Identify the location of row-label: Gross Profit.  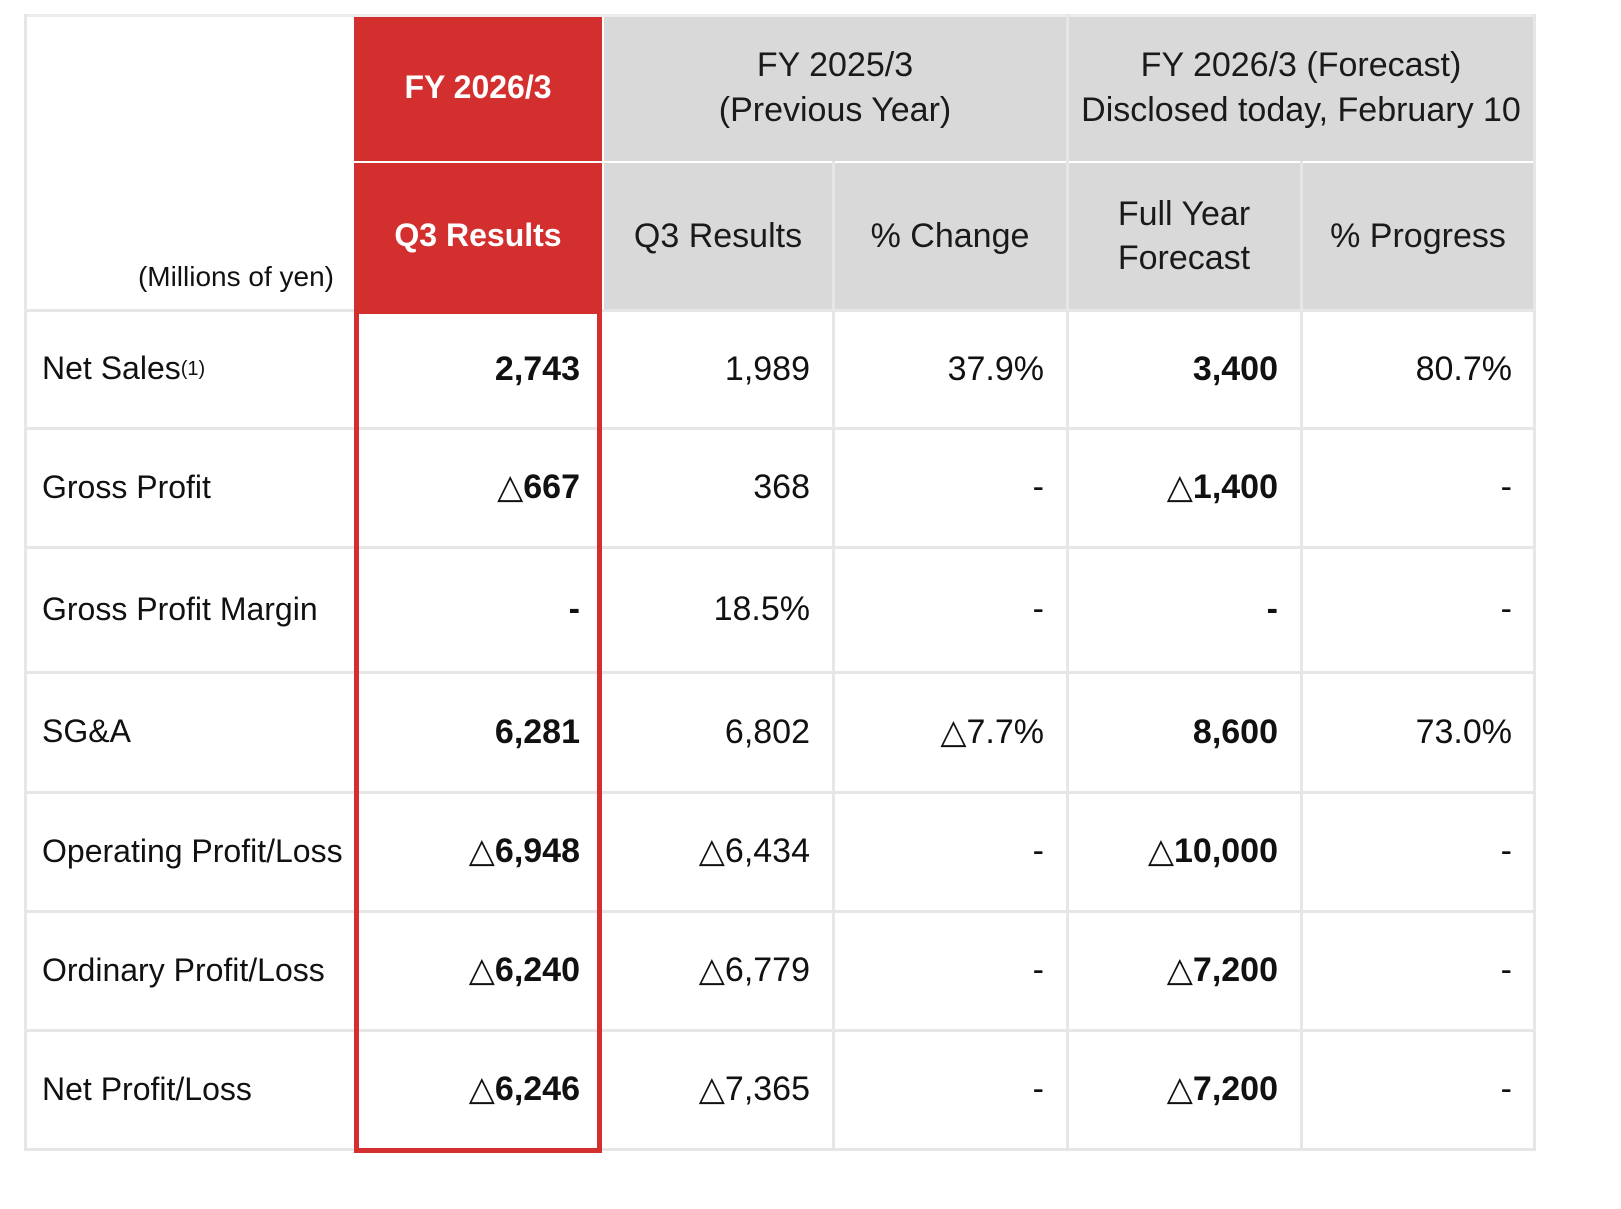
(189, 487).